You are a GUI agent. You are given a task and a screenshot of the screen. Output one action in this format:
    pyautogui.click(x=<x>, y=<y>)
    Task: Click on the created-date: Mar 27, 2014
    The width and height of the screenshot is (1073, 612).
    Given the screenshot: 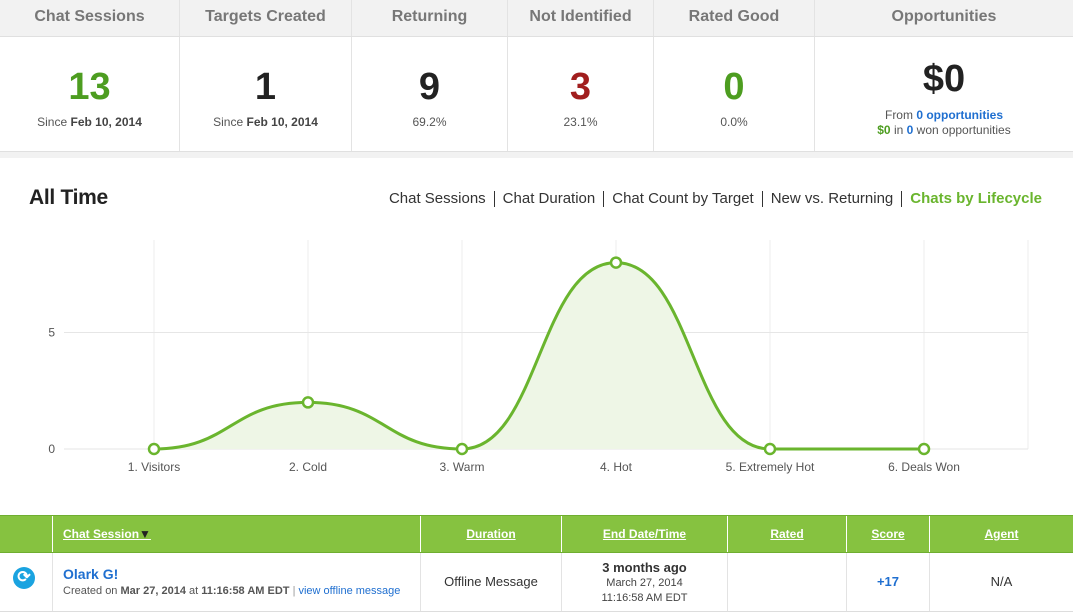 What is the action you would take?
    pyautogui.click(x=153, y=591)
    